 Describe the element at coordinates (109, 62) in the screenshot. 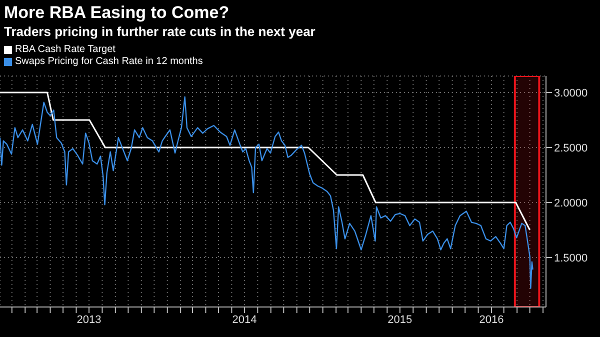

I see `legend-label: Swaps Pricing for Cash Rate in 12 months` at that location.